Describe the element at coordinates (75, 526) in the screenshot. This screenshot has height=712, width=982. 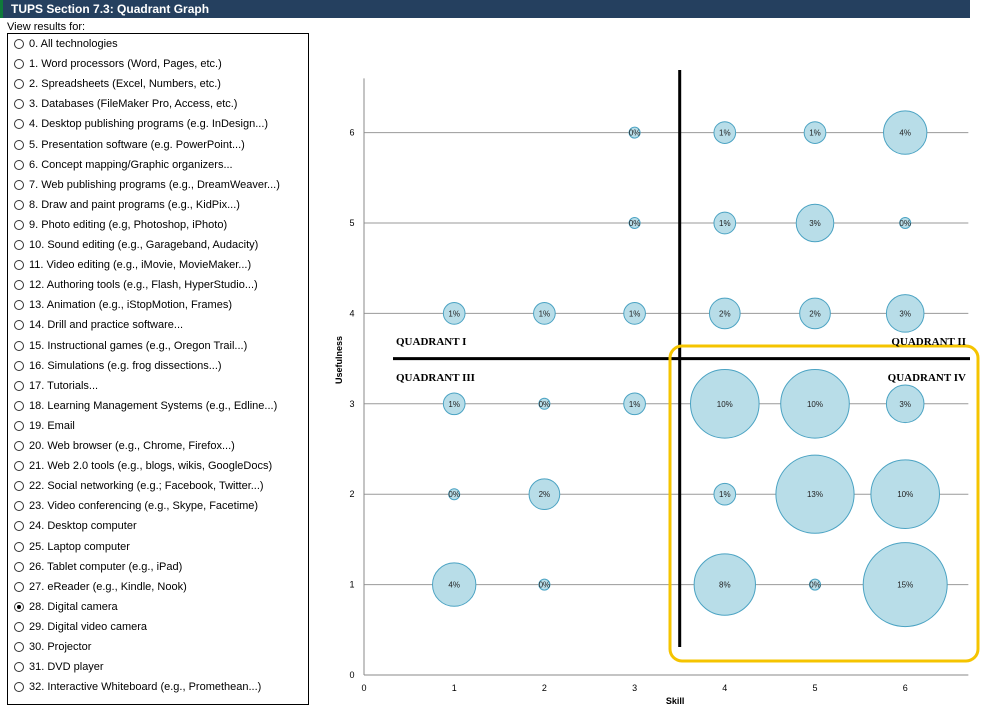
I see `option-item: 24. Desktop computer` at that location.